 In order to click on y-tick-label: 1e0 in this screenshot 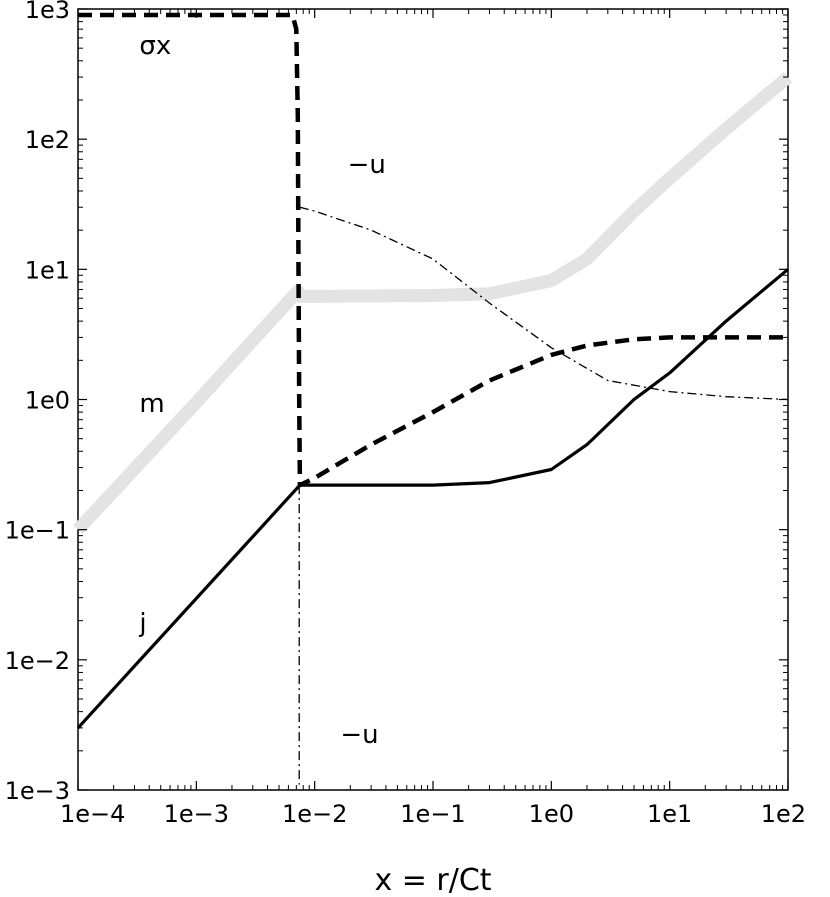, I will do `click(47, 401)`.